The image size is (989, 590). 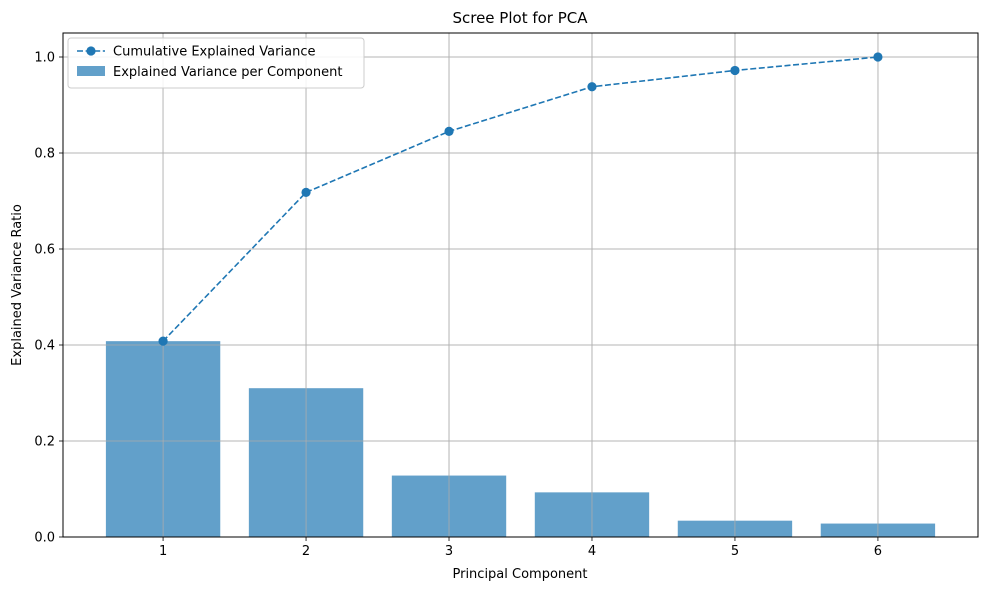 I want to click on legend-box, so click(x=216, y=63).